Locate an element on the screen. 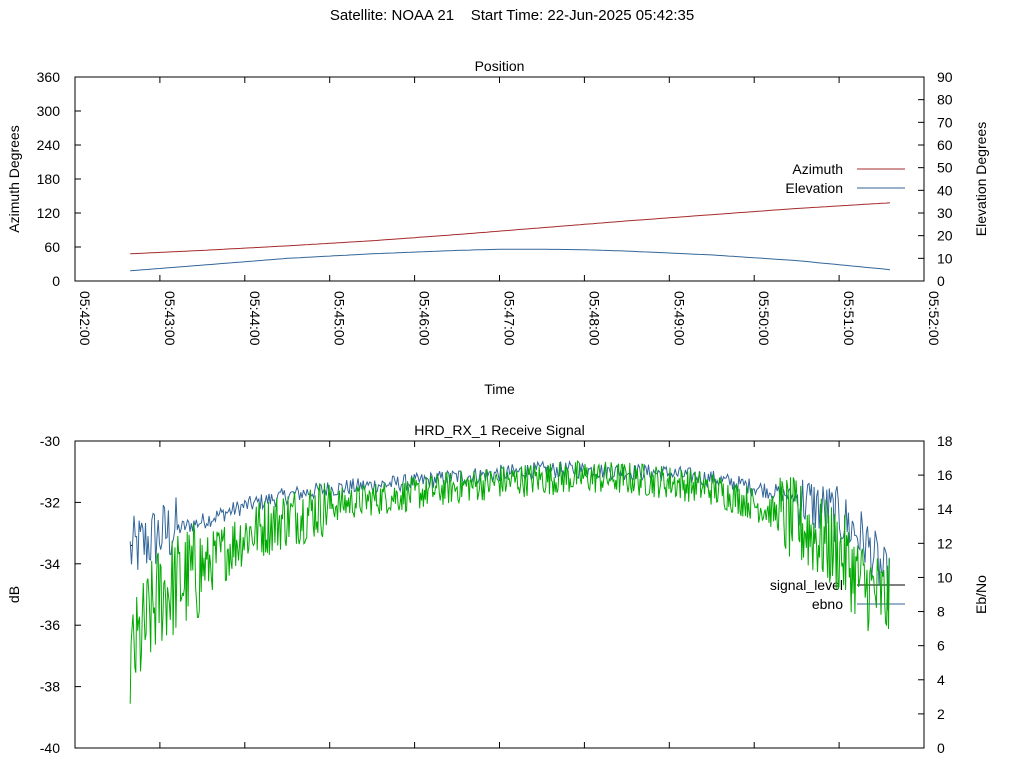 This screenshot has width=1024, height=768. y-tick-label: 240 is located at coordinates (49, 145).